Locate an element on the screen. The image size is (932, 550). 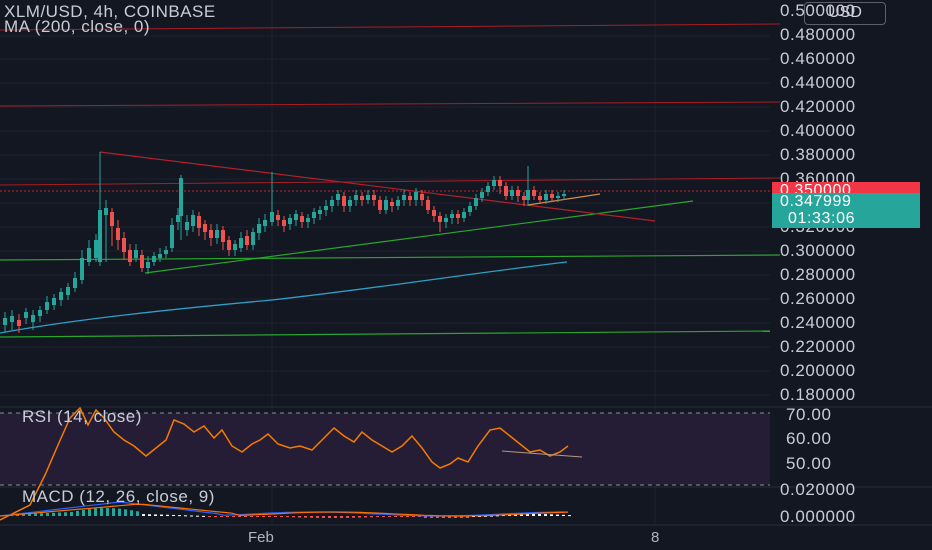
macd-title: MACD (12, 26, close, 9) is located at coordinates (118, 496).